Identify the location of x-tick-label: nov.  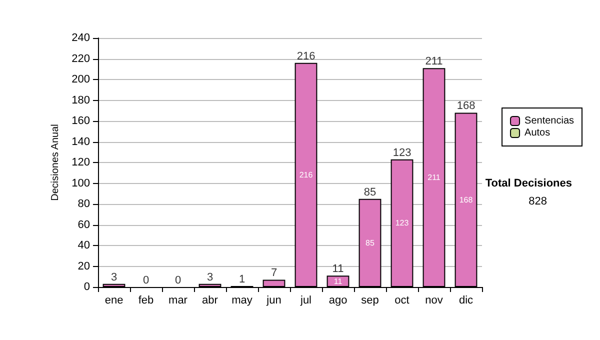
(434, 300).